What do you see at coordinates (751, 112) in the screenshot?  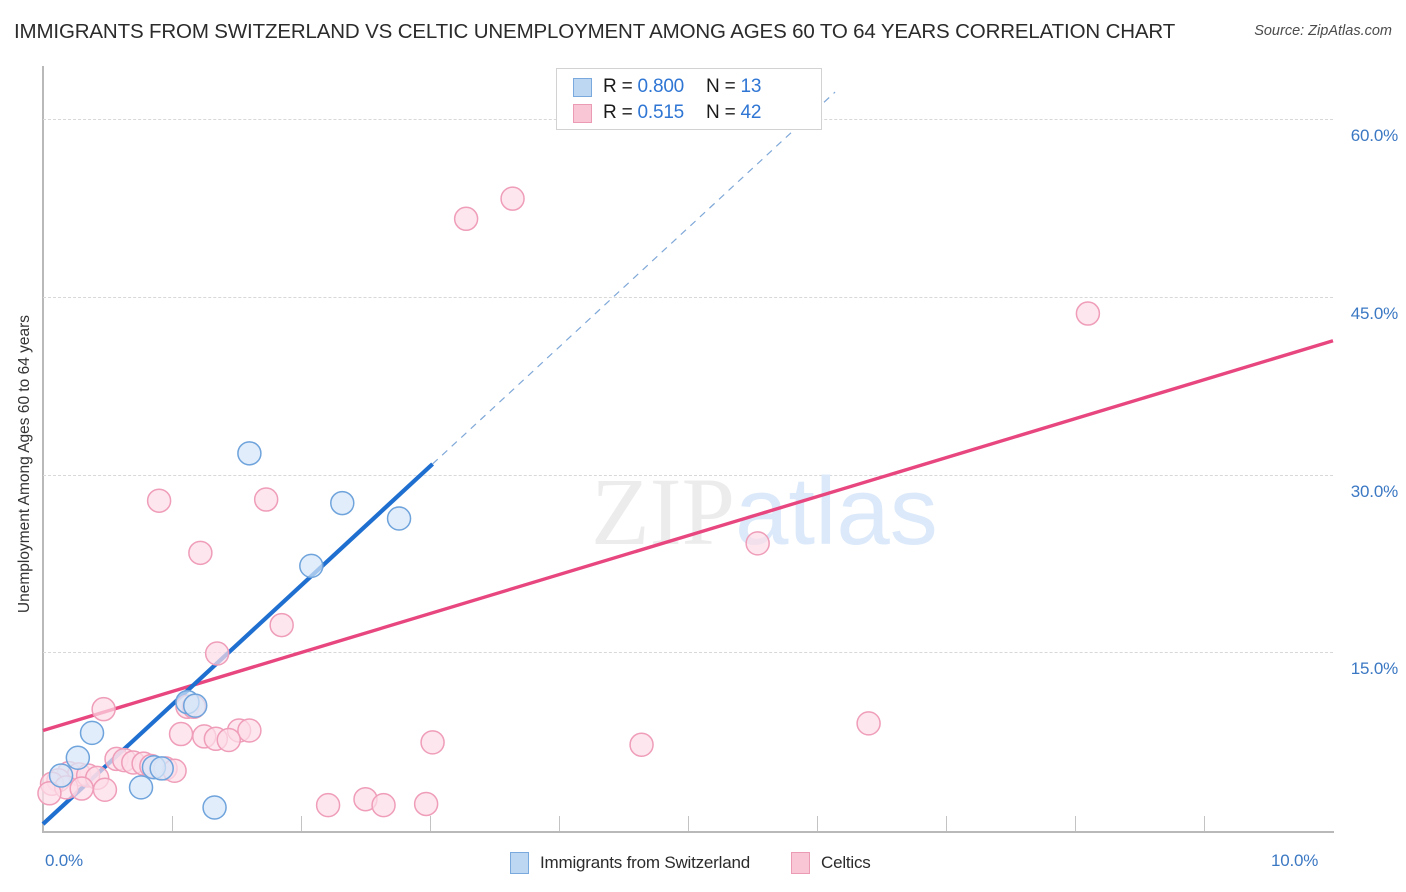 I see `n-value-pink: 42` at bounding box center [751, 112].